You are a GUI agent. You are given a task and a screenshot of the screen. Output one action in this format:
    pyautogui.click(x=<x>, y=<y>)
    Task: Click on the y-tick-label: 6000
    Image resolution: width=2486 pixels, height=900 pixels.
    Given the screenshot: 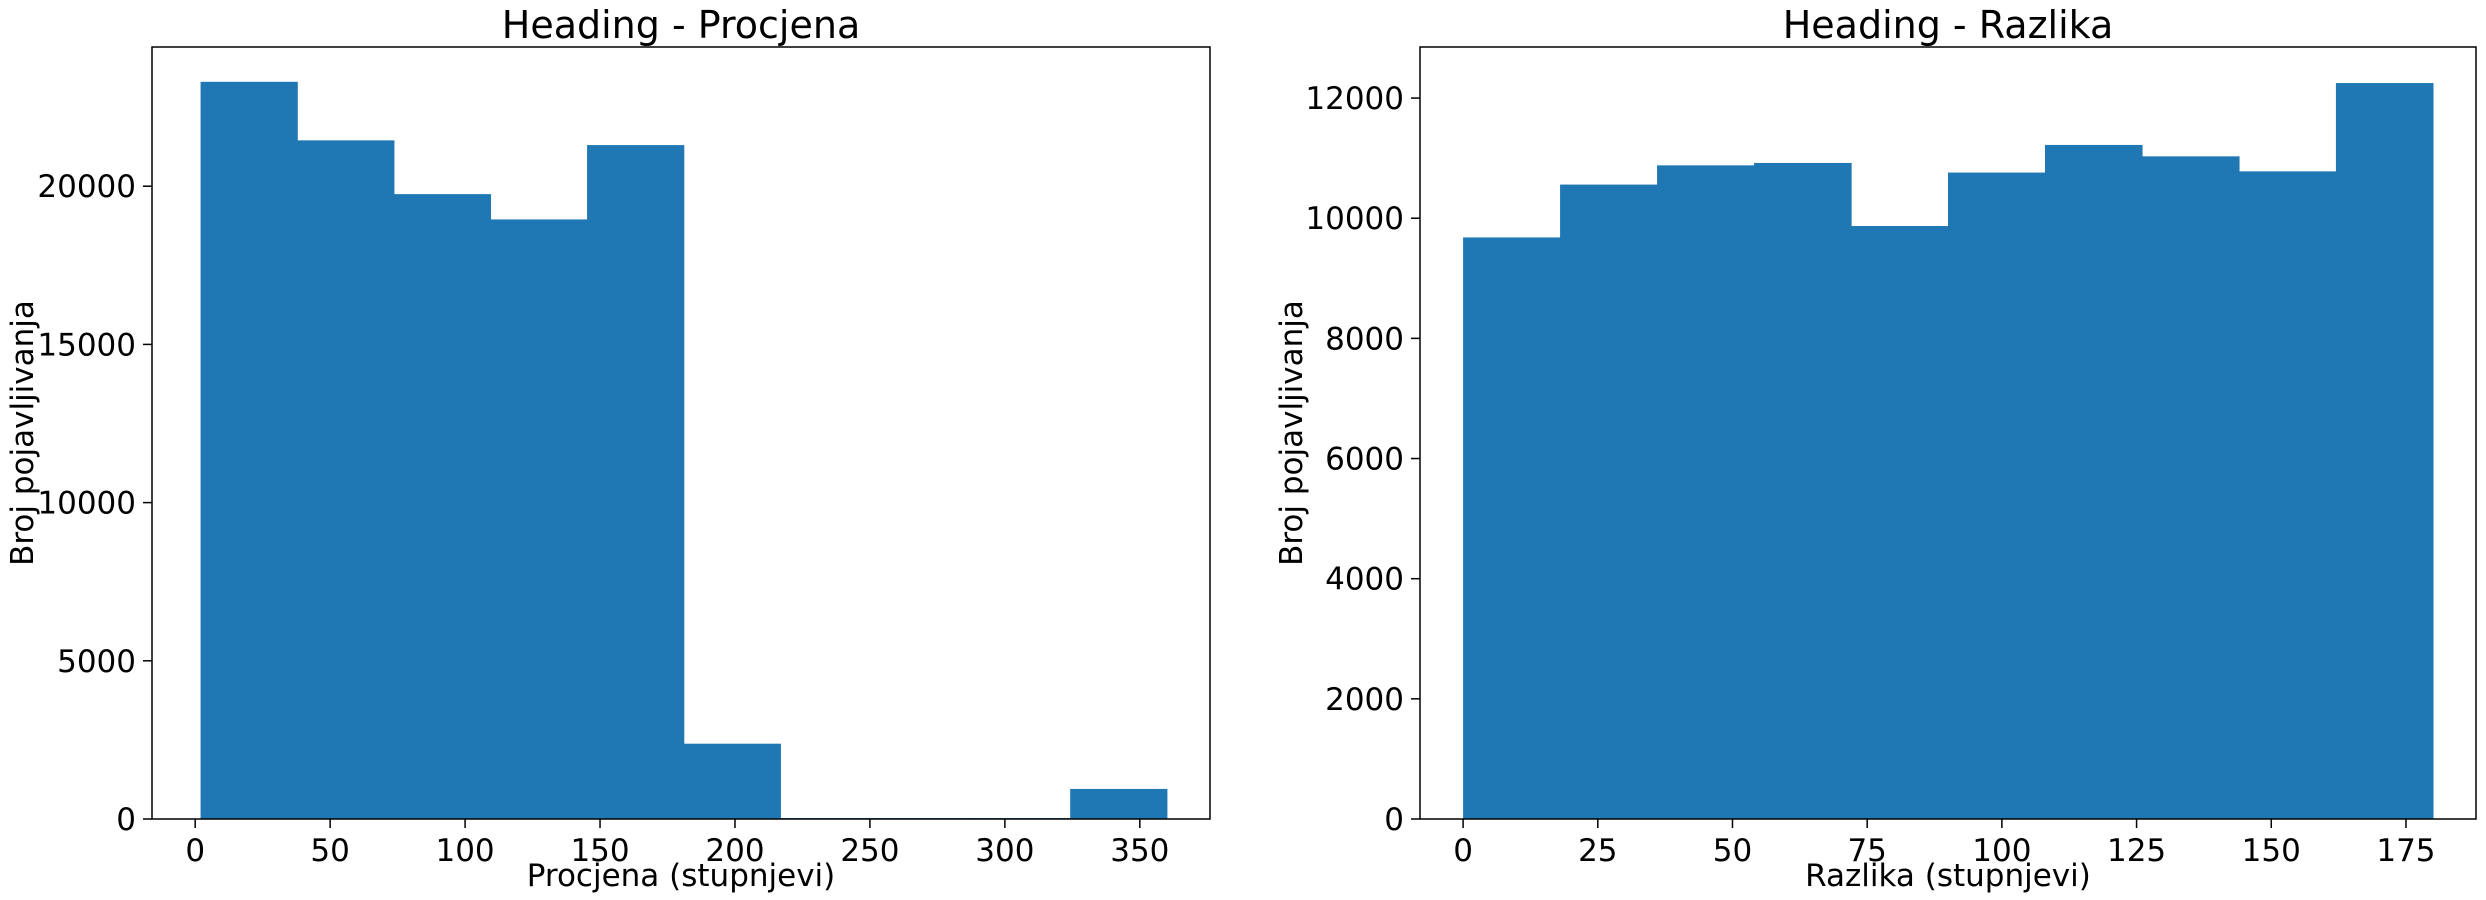 What is the action you would take?
    pyautogui.click(x=1364, y=460)
    